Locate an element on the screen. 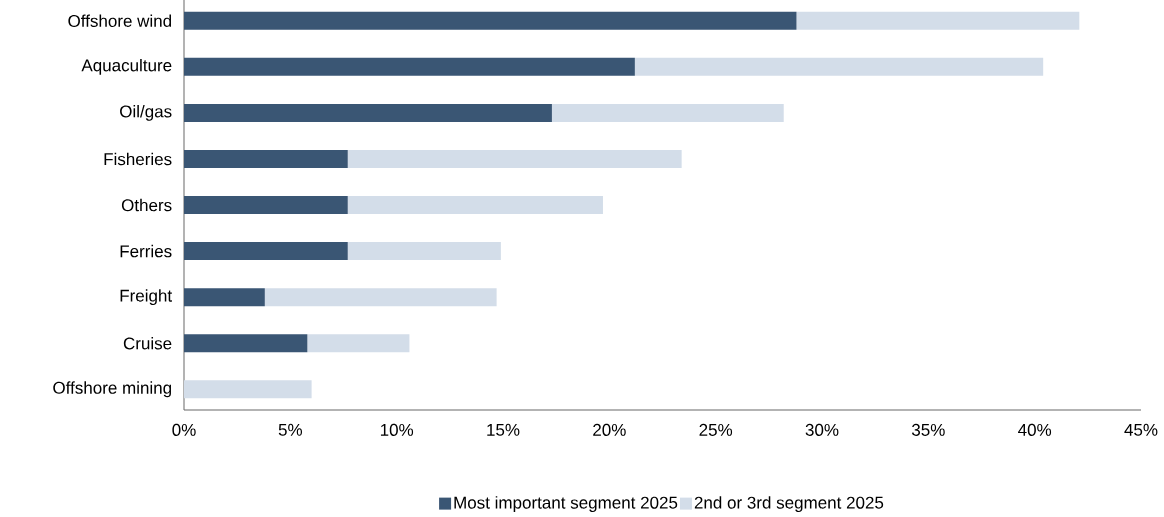 The image size is (1164, 517). y-tick-label: Cruise is located at coordinates (147, 343).